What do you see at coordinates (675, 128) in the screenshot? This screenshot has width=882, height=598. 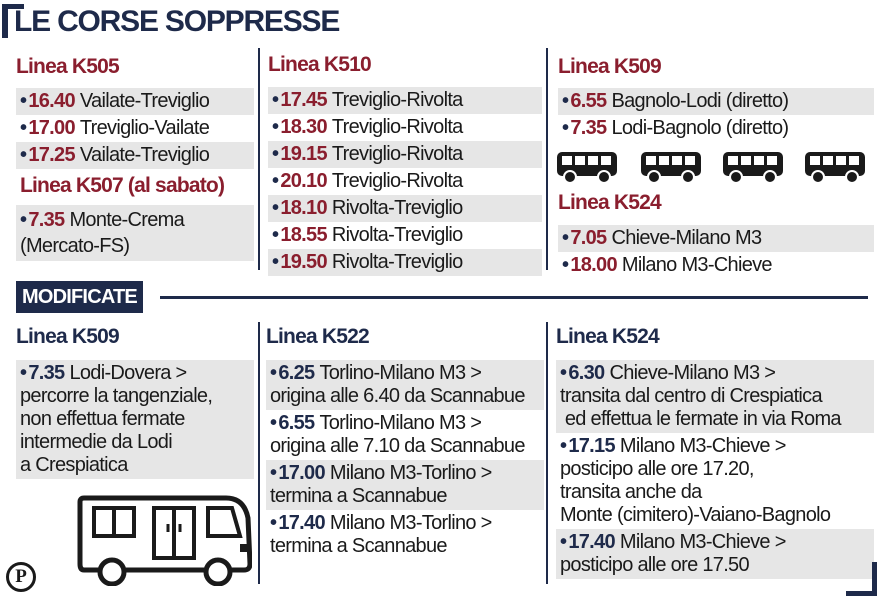 I see `list-item: • 7.35 Lodi-Bagnolo (diretto)` at bounding box center [675, 128].